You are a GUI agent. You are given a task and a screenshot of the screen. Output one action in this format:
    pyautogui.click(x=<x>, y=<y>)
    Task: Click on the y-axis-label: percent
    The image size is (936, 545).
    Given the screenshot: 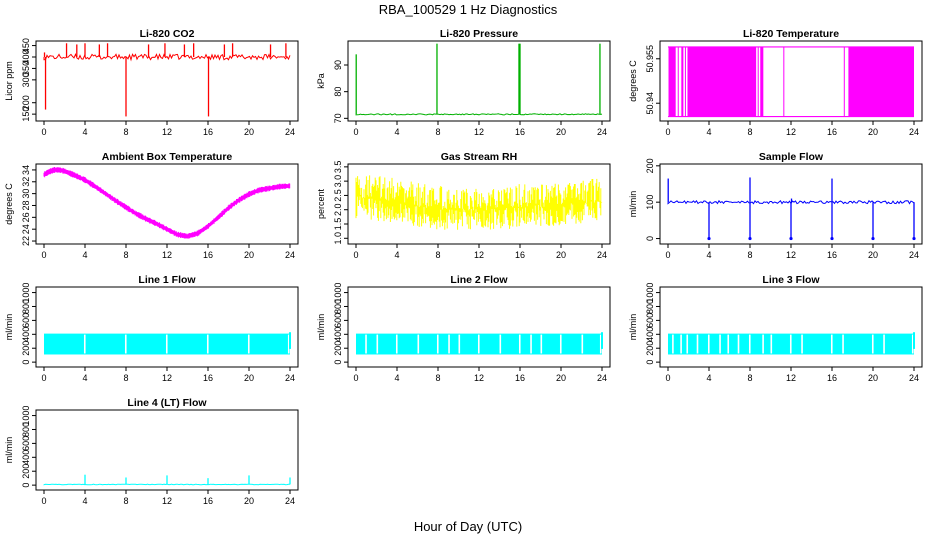 What is the action you would take?
    pyautogui.click(x=321, y=203)
    